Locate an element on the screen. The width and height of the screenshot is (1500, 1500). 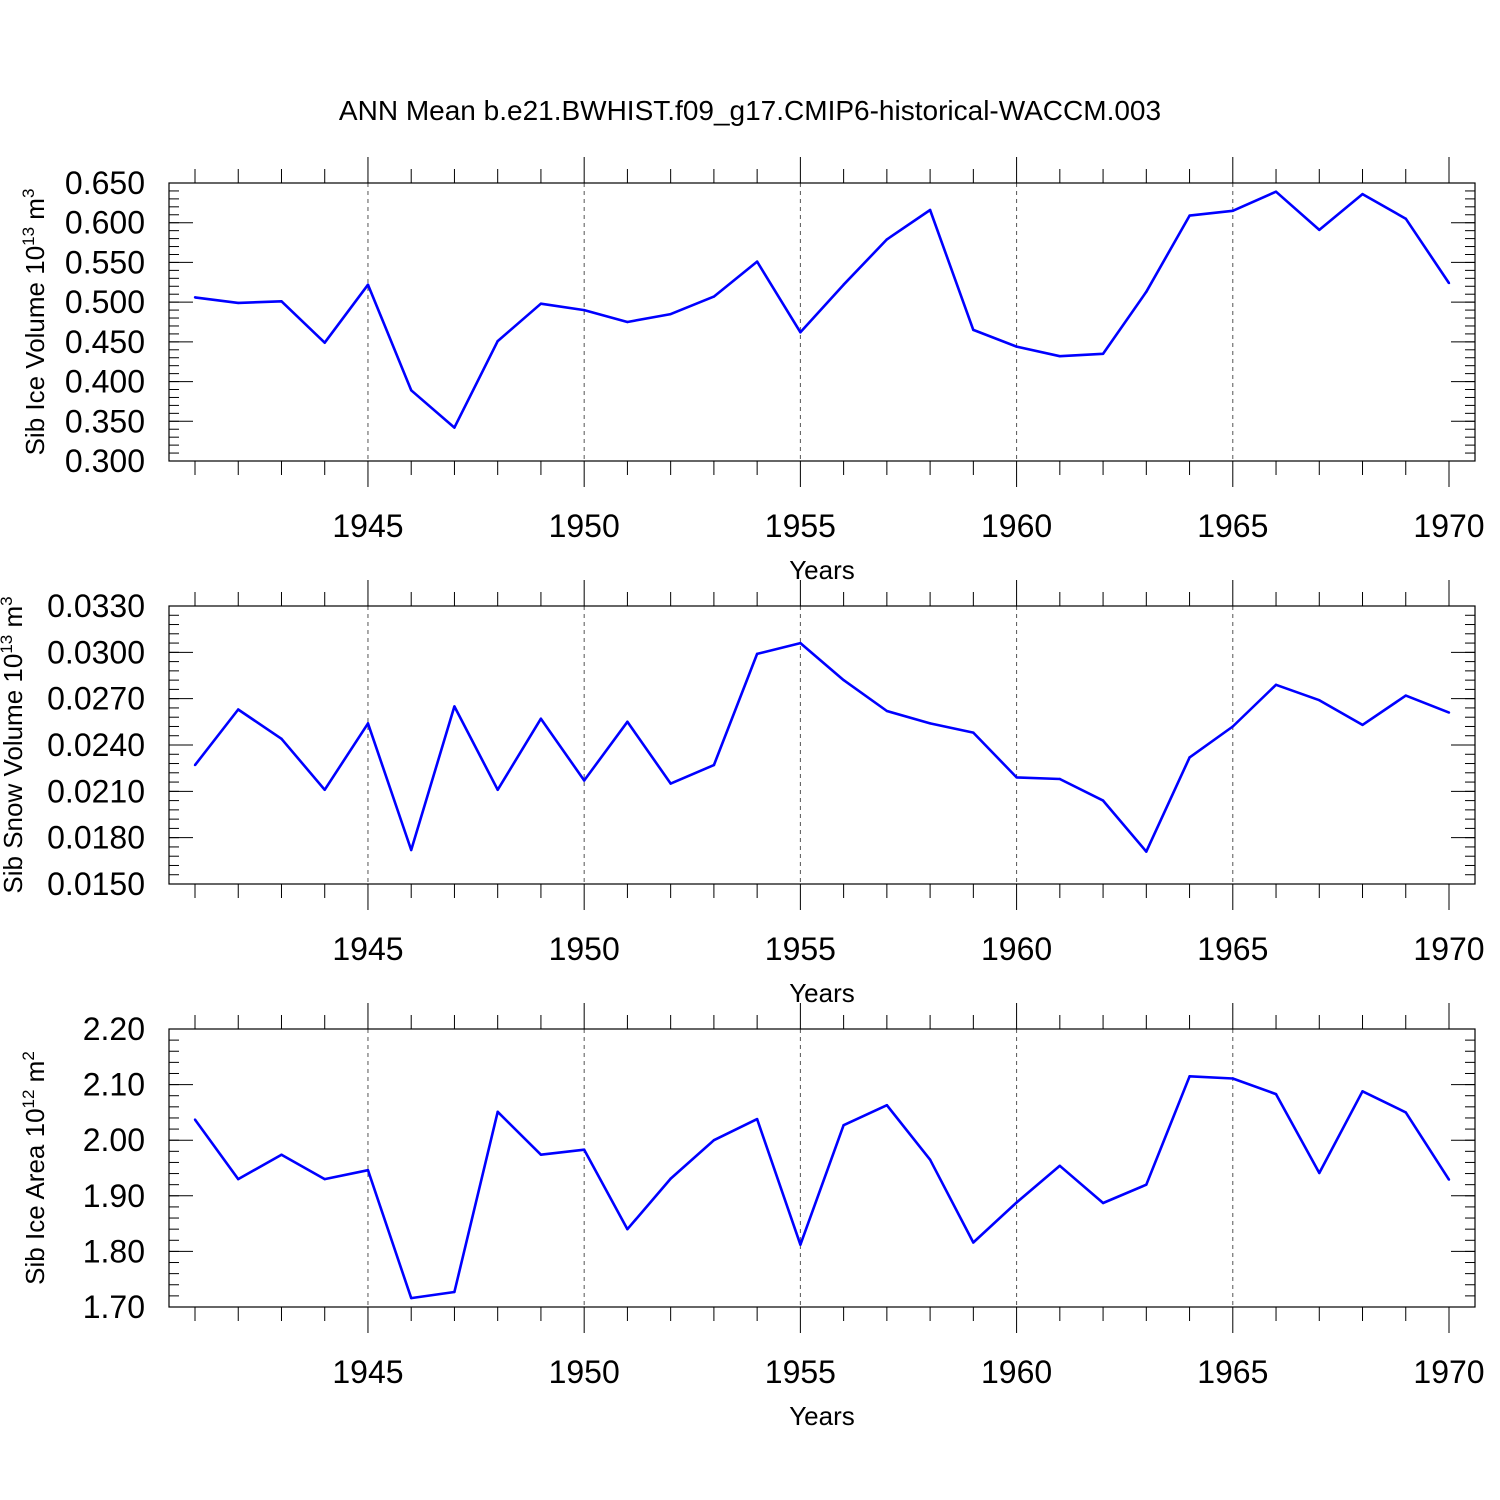
y-tick-label: 1.80 is located at coordinates (114, 1251).